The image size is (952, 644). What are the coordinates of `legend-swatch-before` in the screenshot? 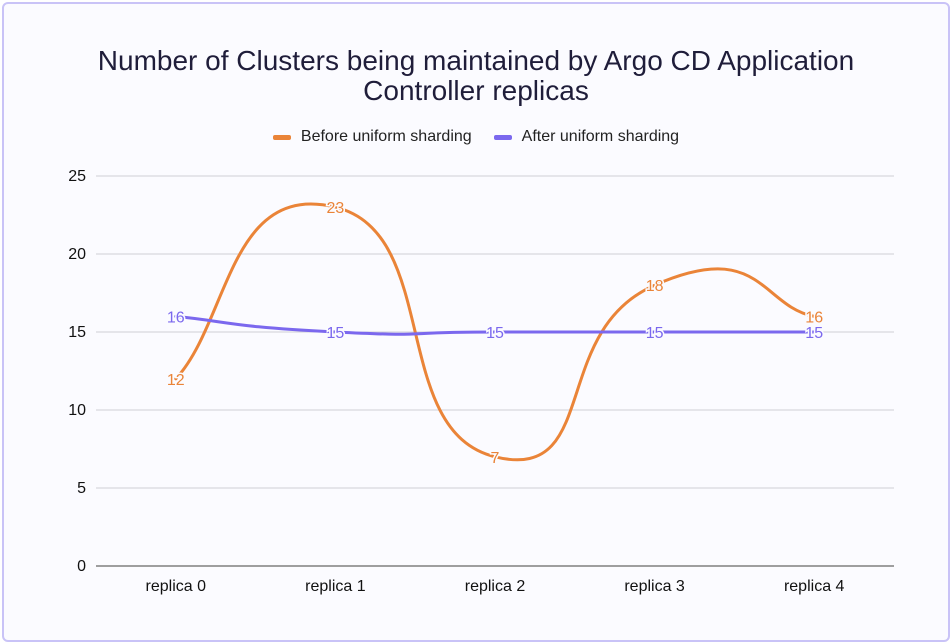 It's located at (281, 137).